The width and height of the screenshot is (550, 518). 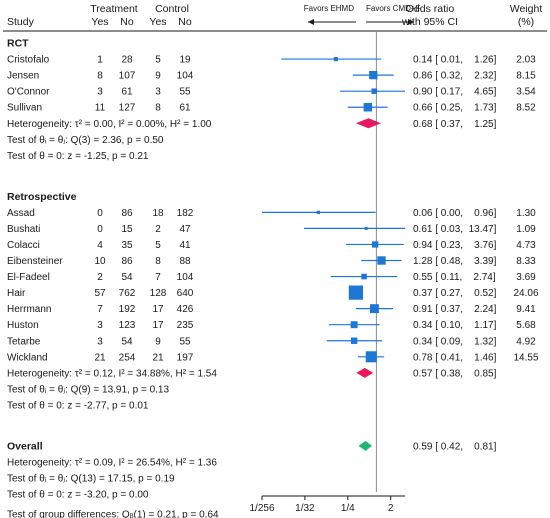 What do you see at coordinates (100, 108) in the screenshot?
I see `treatment-yes-count: 11` at bounding box center [100, 108].